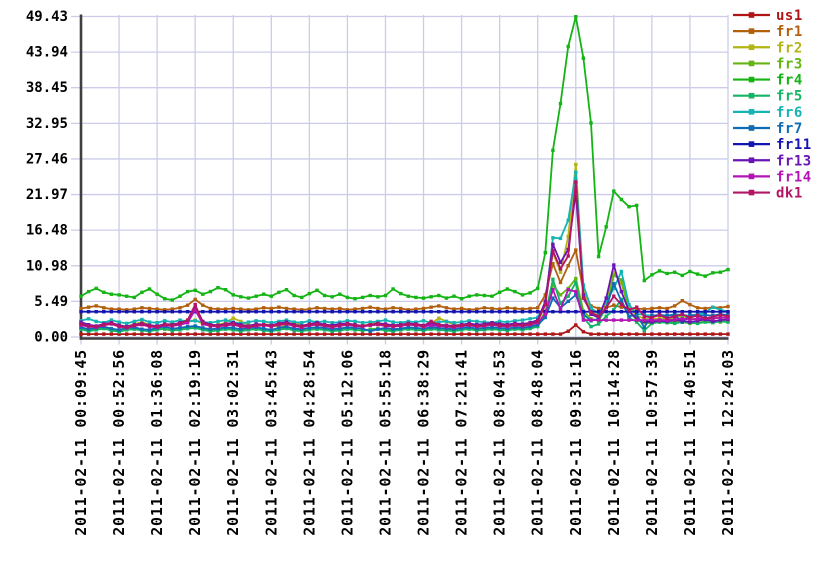 Image resolution: width=840 pixels, height=564 pixels. What do you see at coordinates (47, 159) in the screenshot?
I see `y-axis-tick-label: 27.46` at bounding box center [47, 159].